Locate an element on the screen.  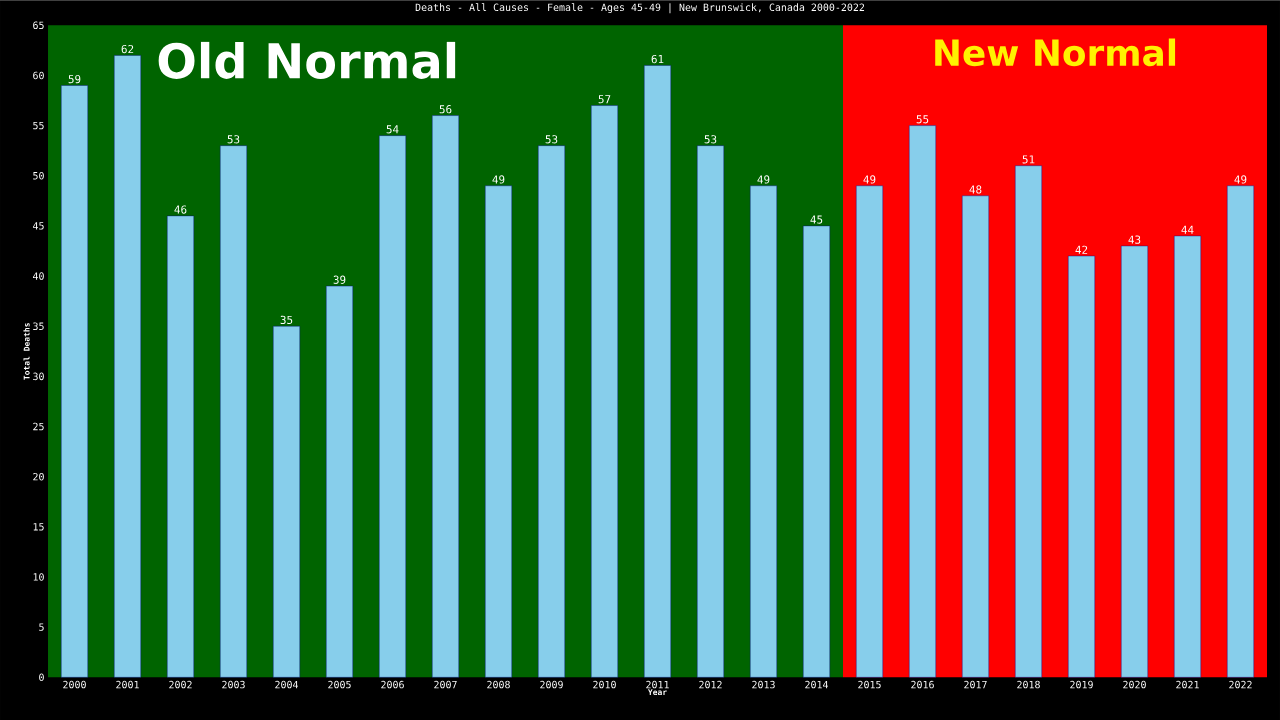
y-tick-label: 25 is located at coordinates (38, 426).